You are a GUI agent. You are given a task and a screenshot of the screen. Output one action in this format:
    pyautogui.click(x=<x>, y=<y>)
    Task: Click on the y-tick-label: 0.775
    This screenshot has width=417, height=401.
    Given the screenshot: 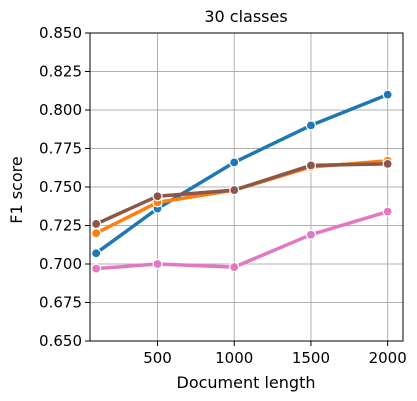 What is the action you would take?
    pyautogui.click(x=60, y=149)
    